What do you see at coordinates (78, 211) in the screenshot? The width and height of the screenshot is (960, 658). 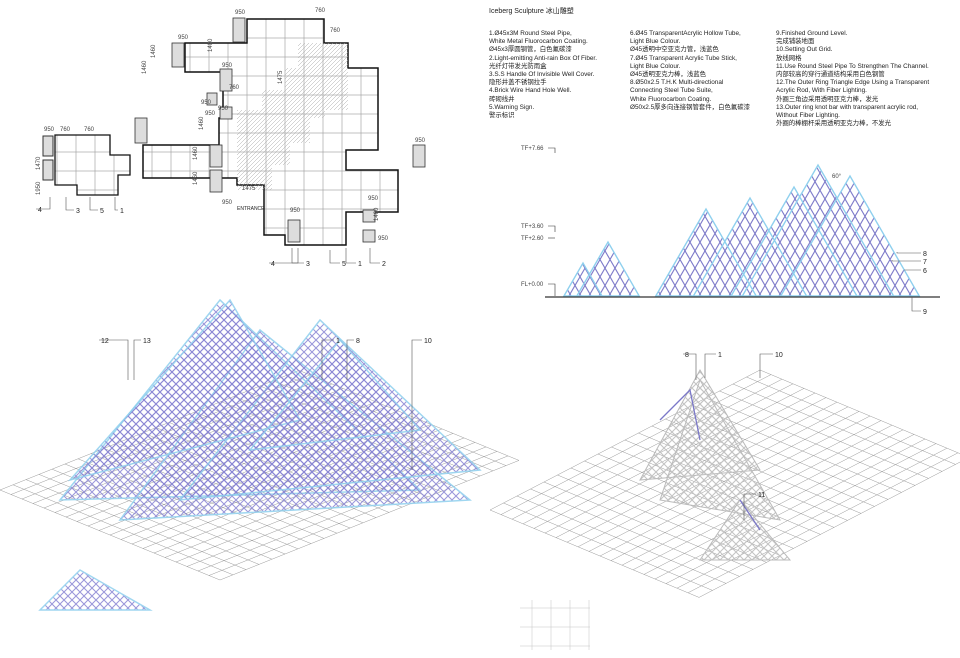 I see `small-plan-callout: 3` at bounding box center [78, 211].